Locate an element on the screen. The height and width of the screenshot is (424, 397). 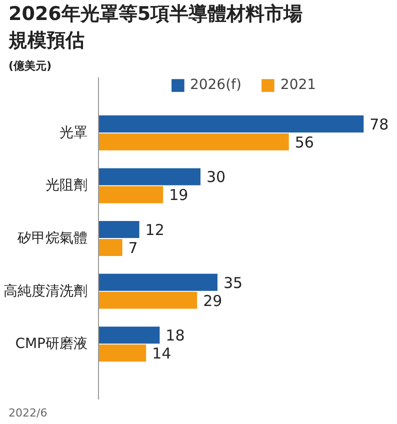
data-label: 18 is located at coordinates (175, 335).